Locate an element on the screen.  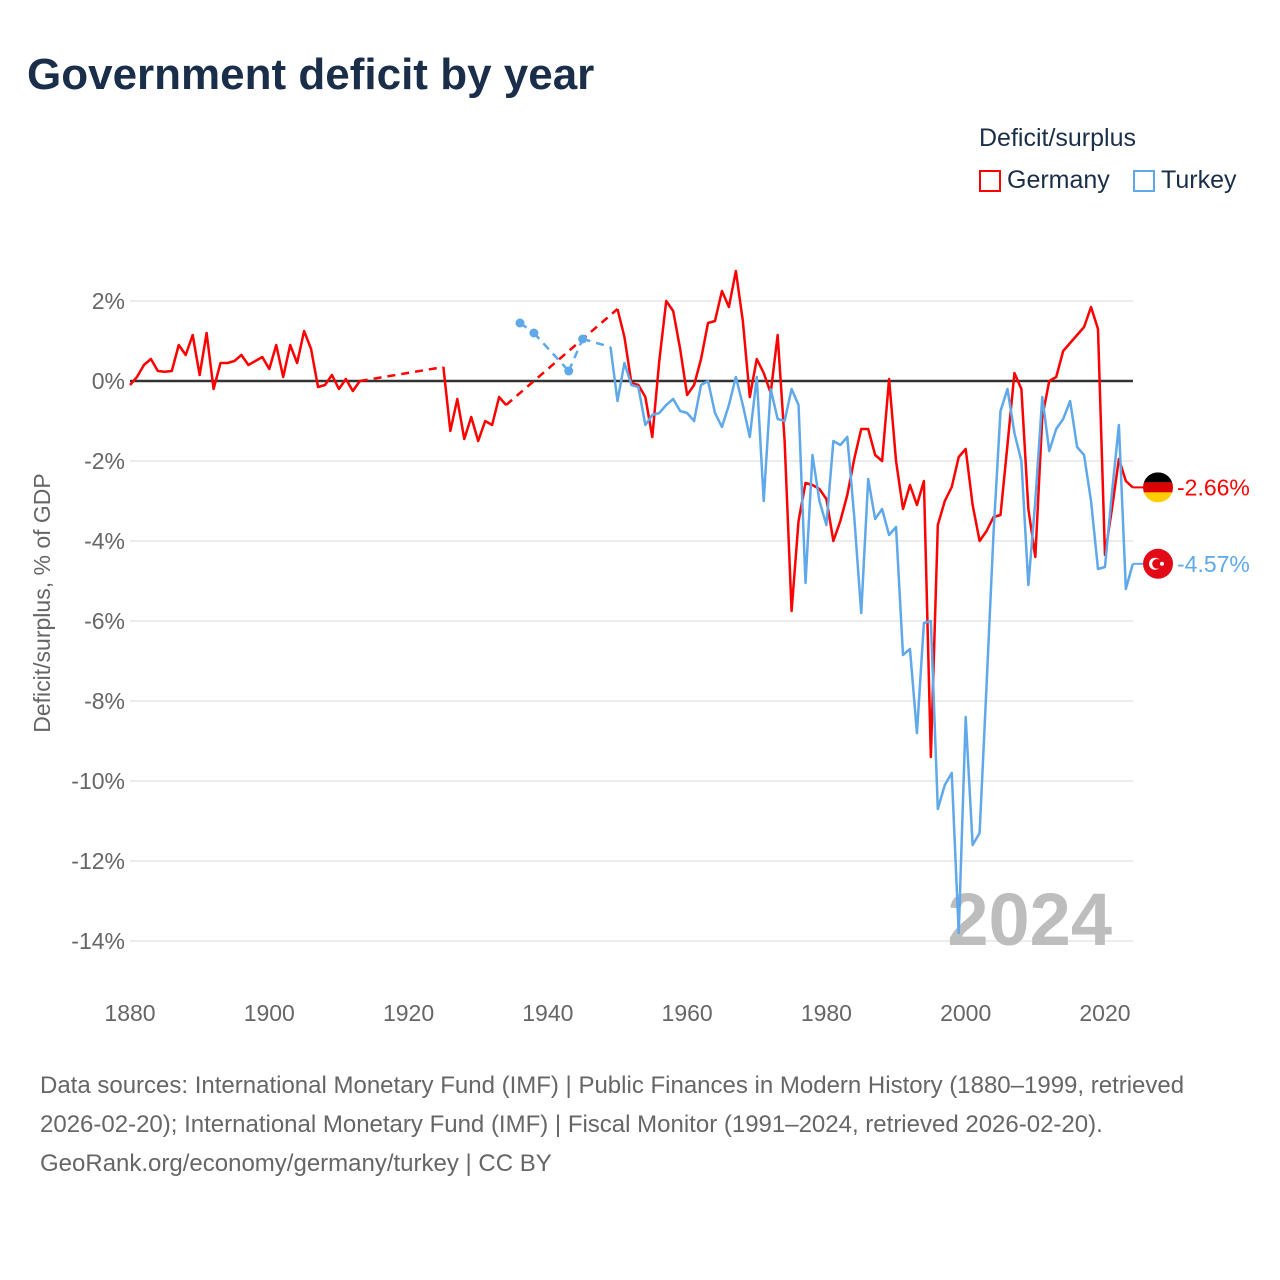
x-tick-label: 1940 is located at coordinates (547, 1013).